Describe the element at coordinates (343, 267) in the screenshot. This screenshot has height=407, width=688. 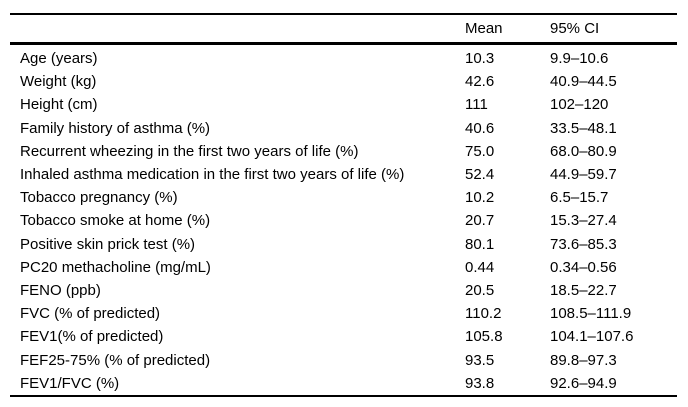
I see `table-row: PC20 methacholine (mg/mL) 0.44 0.34–0.56` at that location.